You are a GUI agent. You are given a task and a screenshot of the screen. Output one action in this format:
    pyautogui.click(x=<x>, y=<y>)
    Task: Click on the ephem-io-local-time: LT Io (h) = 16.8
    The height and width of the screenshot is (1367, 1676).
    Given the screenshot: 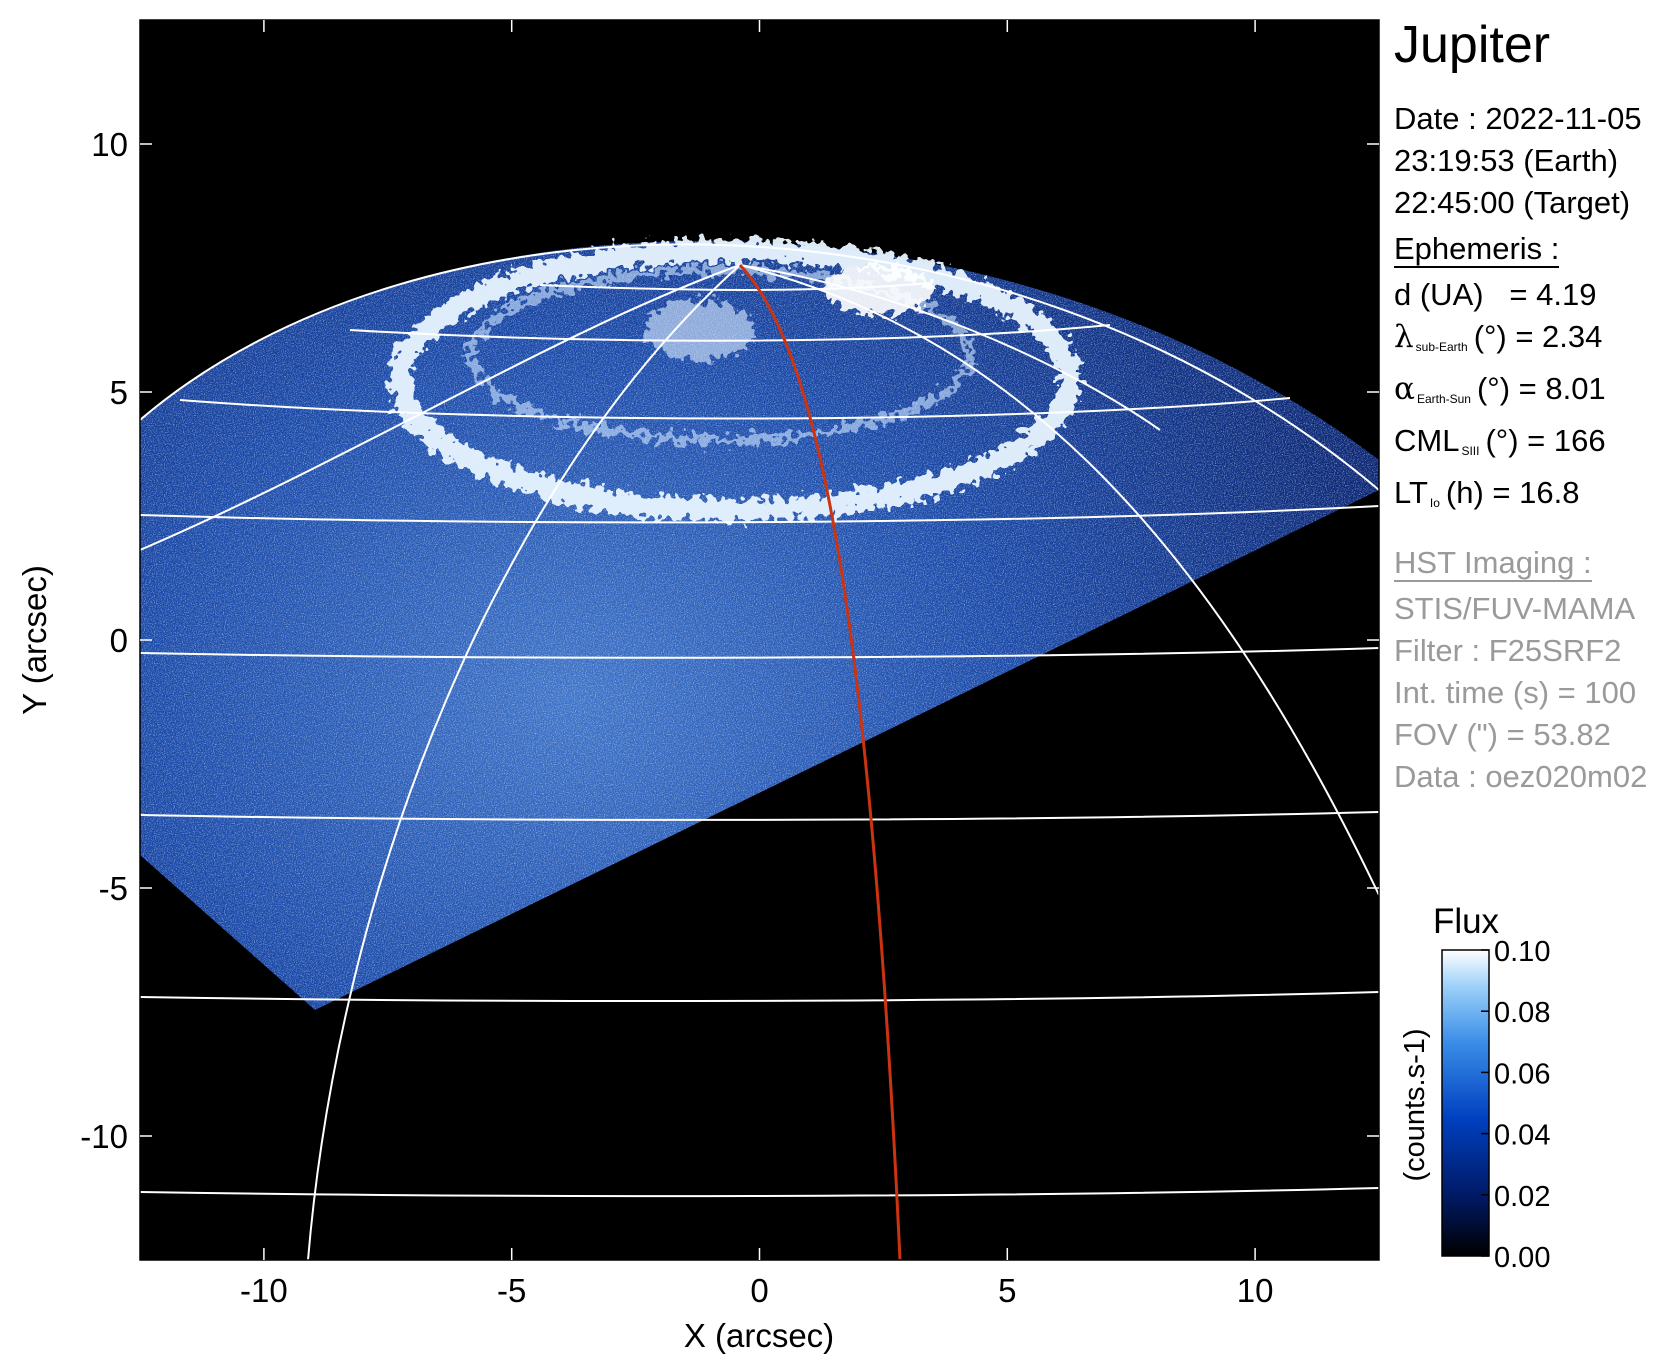 What is the action you would take?
    pyautogui.click(x=1487, y=492)
    